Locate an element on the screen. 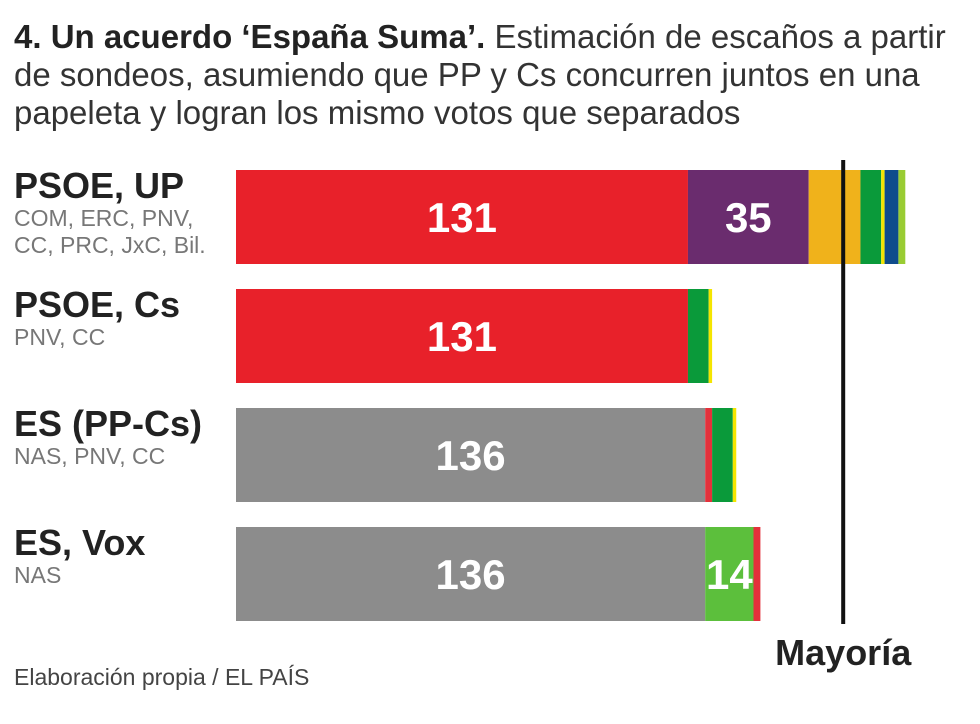 The image size is (980, 724). row-label: PSOE, Cs is located at coordinates (97, 304).